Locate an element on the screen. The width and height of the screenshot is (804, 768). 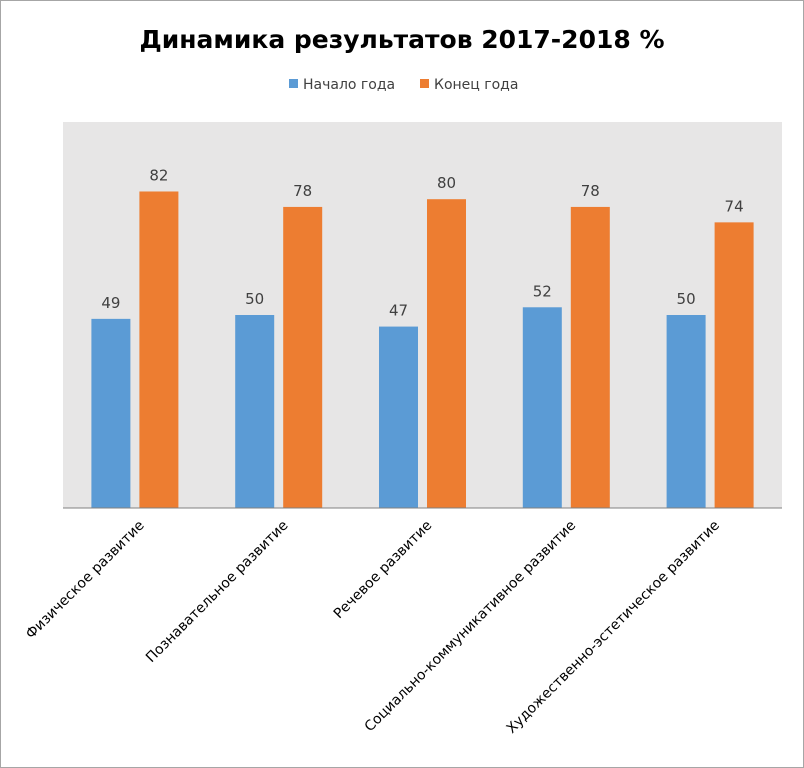
category-label-2: Познавательное развитие is located at coordinates (217, 592).